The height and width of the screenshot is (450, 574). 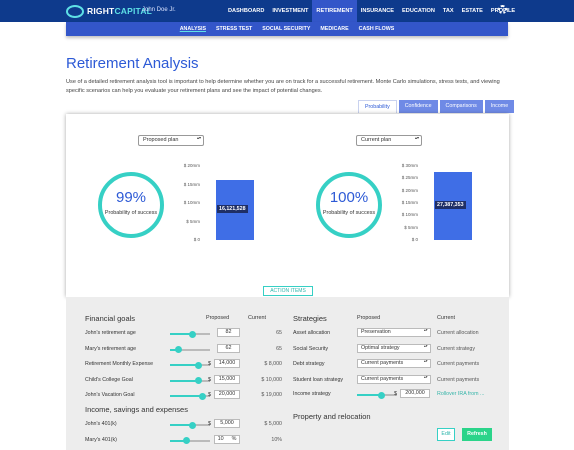 What do you see at coordinates (227, 394) in the screenshot?
I see `goal-input: 20,000` at bounding box center [227, 394].